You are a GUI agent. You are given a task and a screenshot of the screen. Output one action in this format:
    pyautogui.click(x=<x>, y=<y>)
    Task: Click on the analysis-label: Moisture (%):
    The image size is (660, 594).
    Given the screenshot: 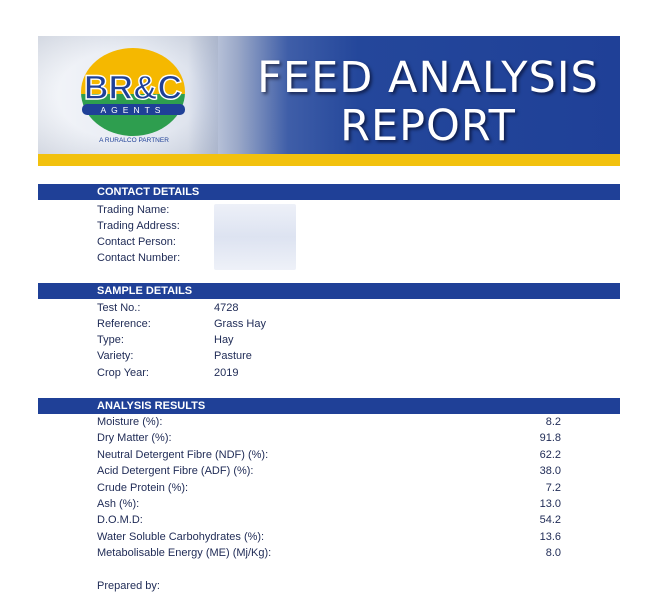 What is the action you would take?
    pyautogui.click(x=130, y=422)
    